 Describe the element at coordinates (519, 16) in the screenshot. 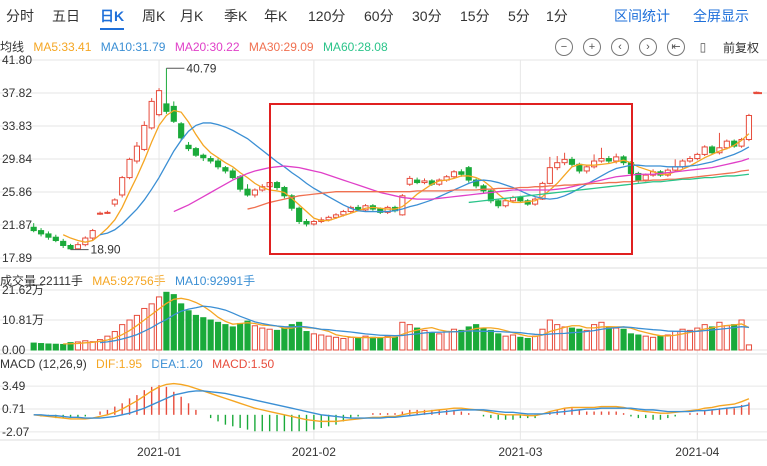

I see `tab-11: 5分` at that location.